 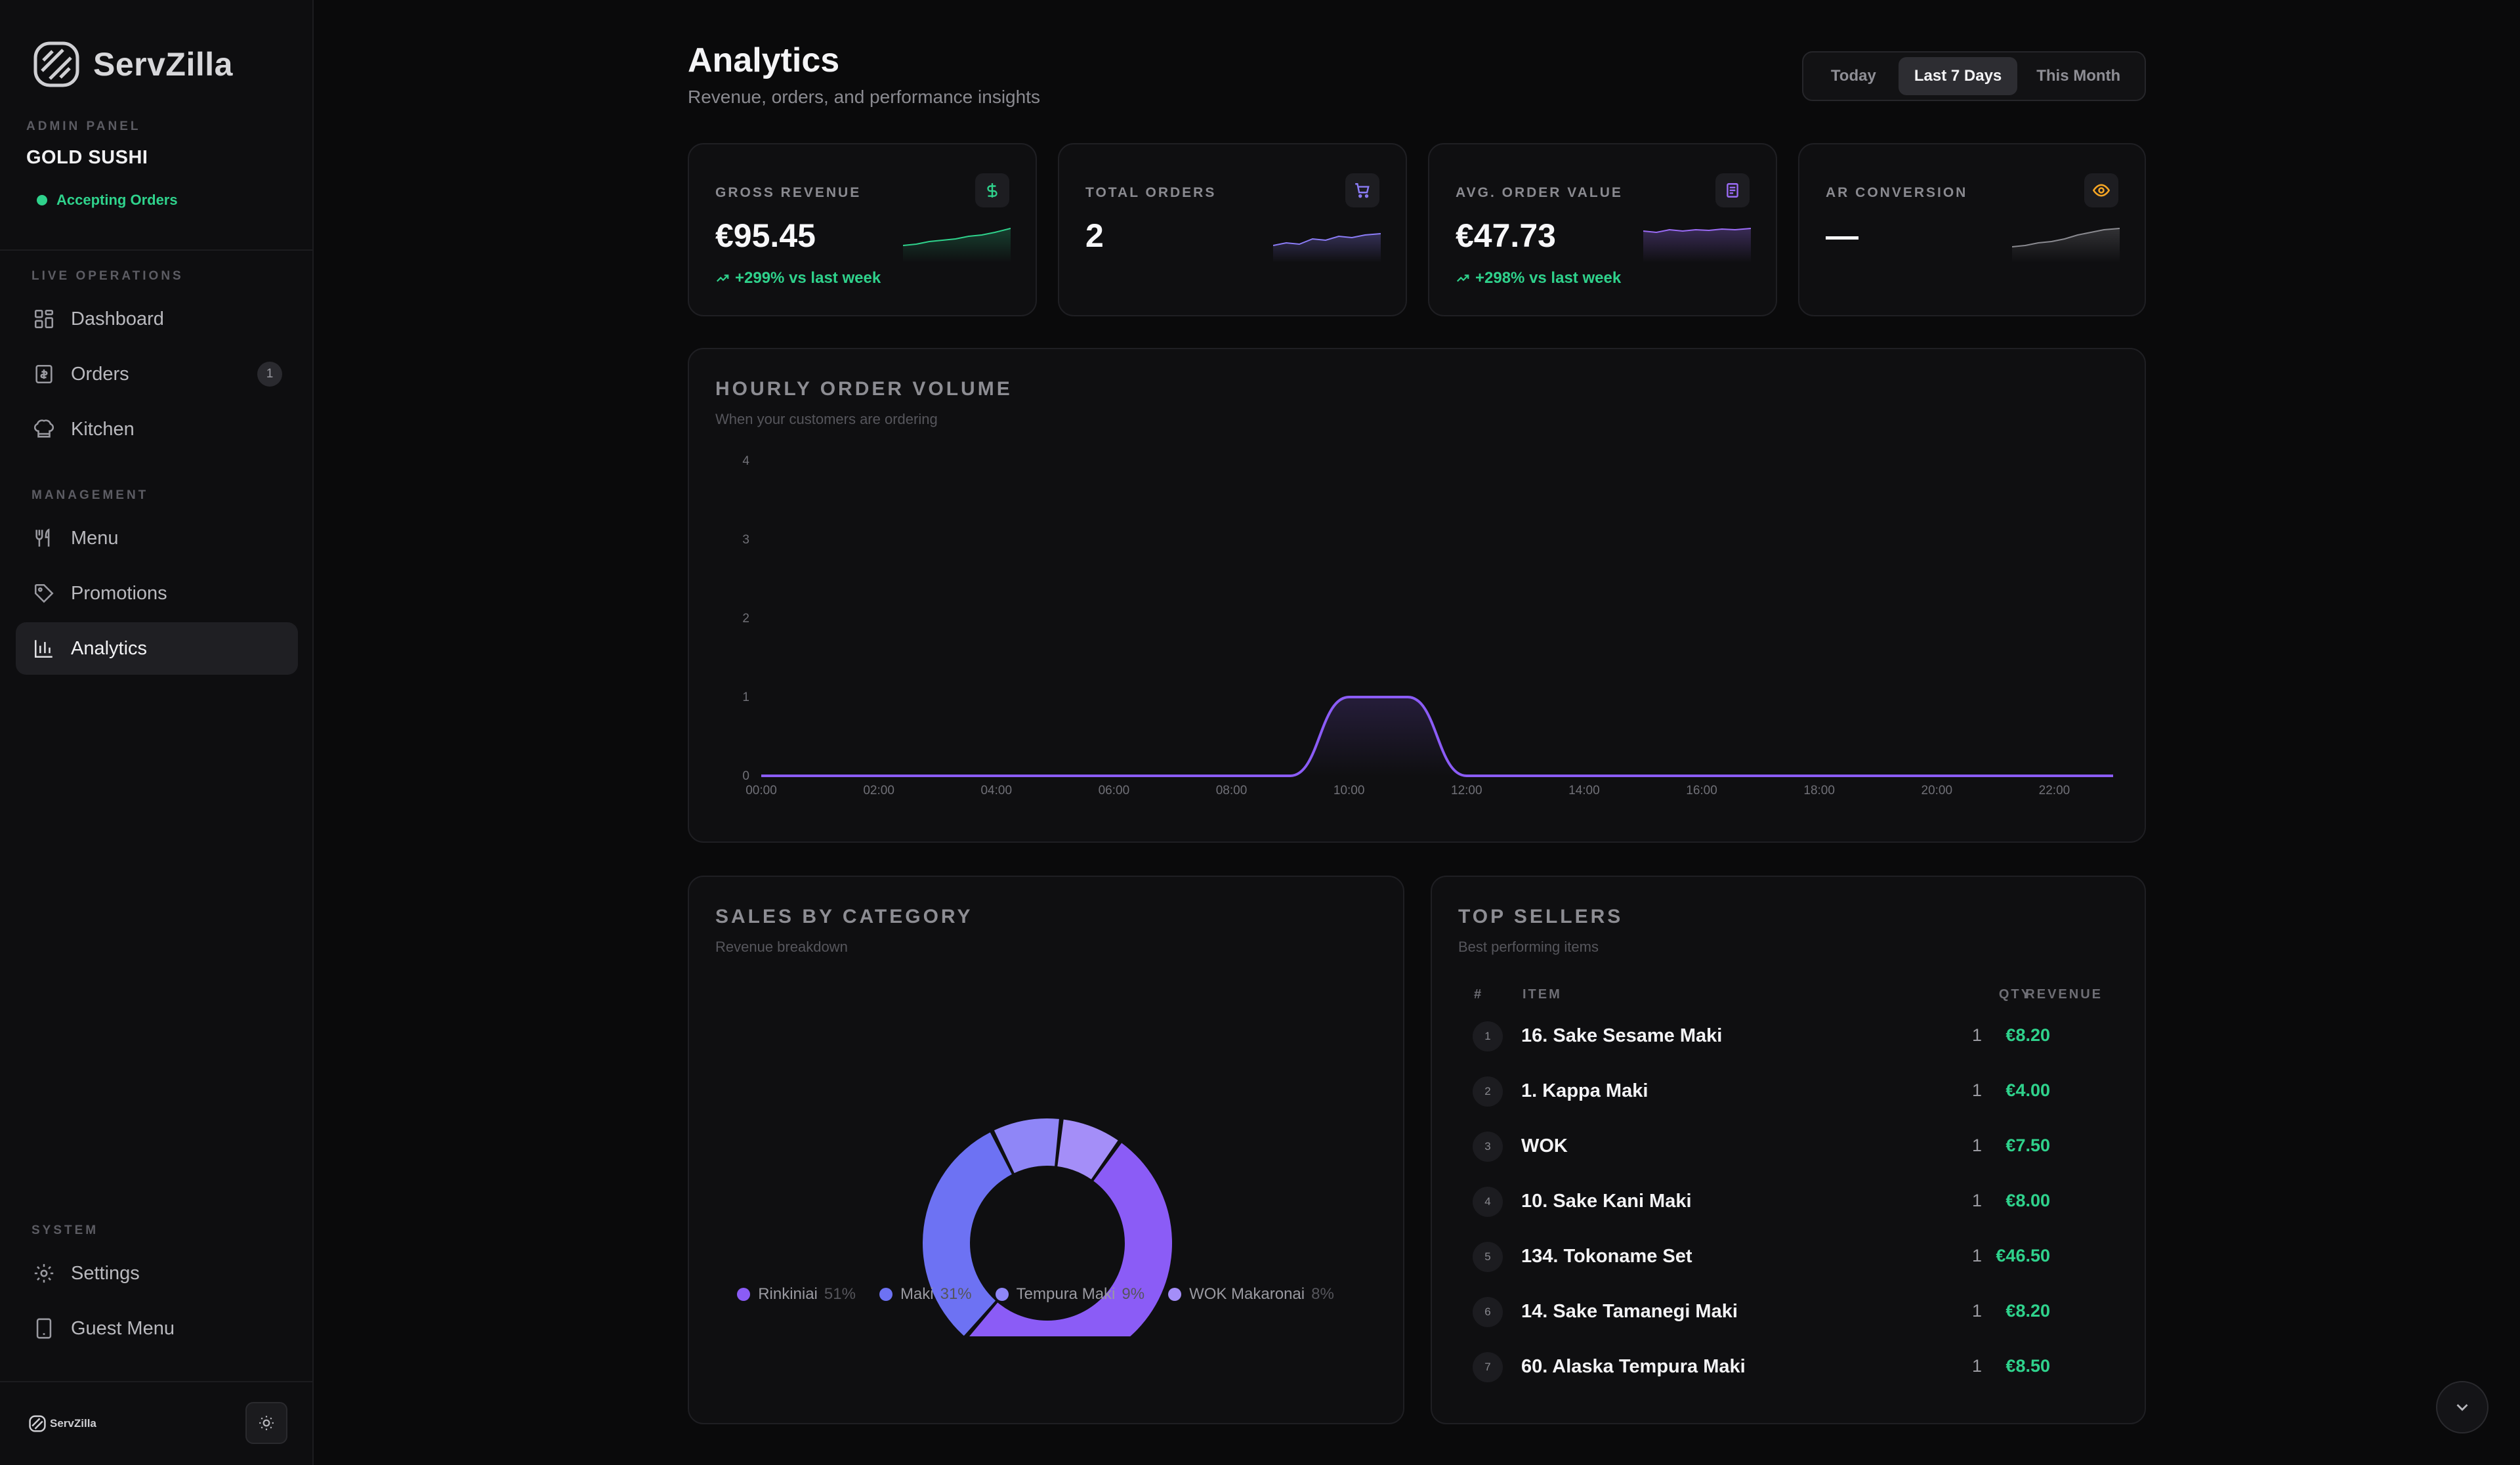 What do you see at coordinates (2028, 1090) in the screenshot?
I see `item-revenue: €4.00` at bounding box center [2028, 1090].